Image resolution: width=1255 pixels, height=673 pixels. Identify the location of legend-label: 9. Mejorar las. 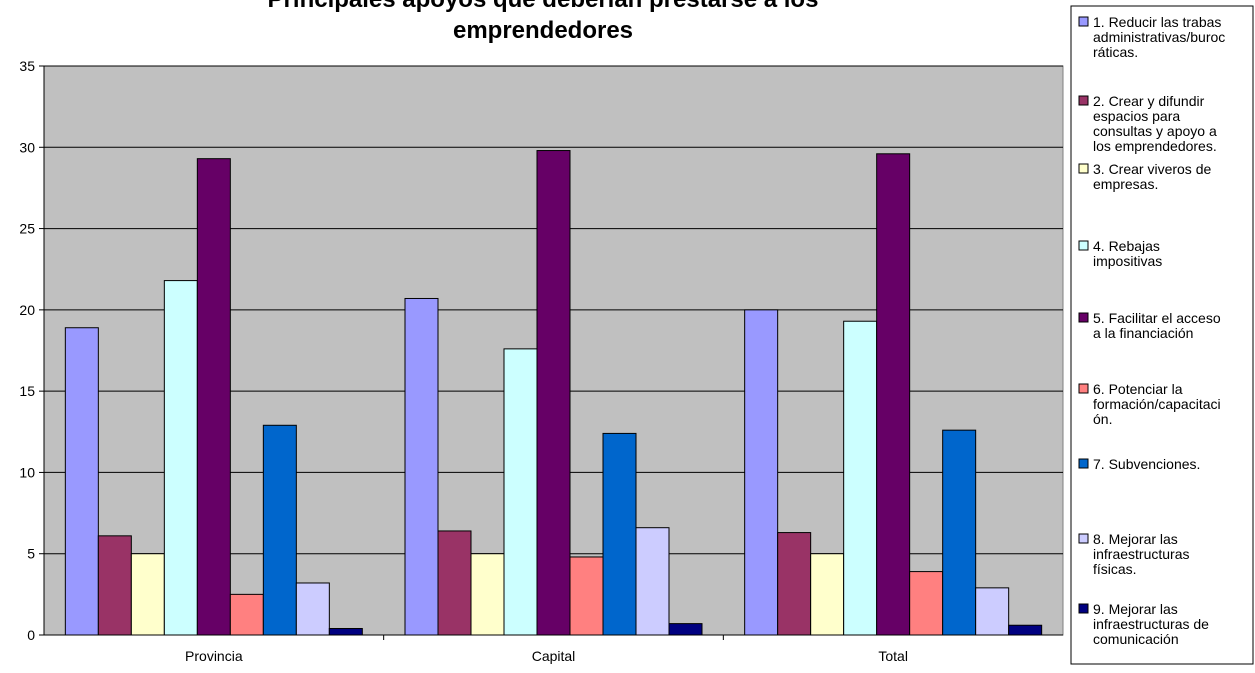
(1135, 609).